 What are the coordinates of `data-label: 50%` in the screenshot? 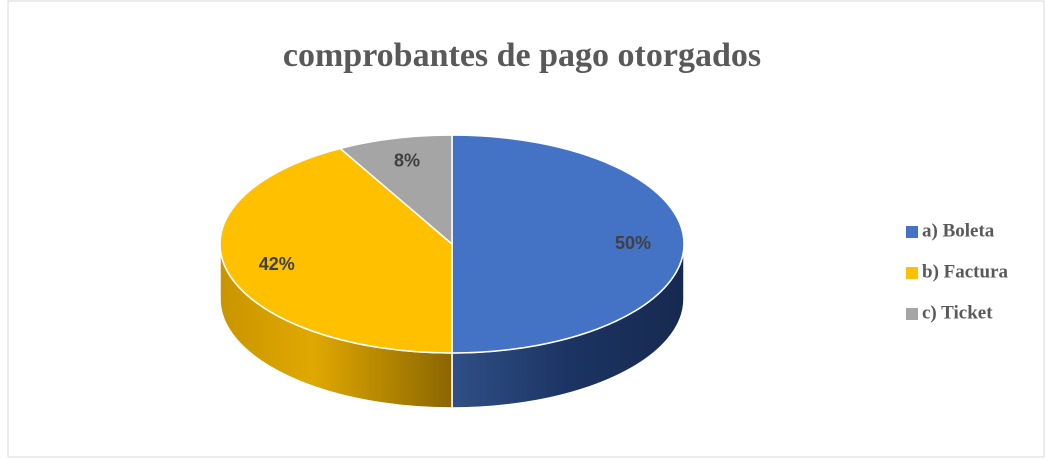 It's located at (633, 243).